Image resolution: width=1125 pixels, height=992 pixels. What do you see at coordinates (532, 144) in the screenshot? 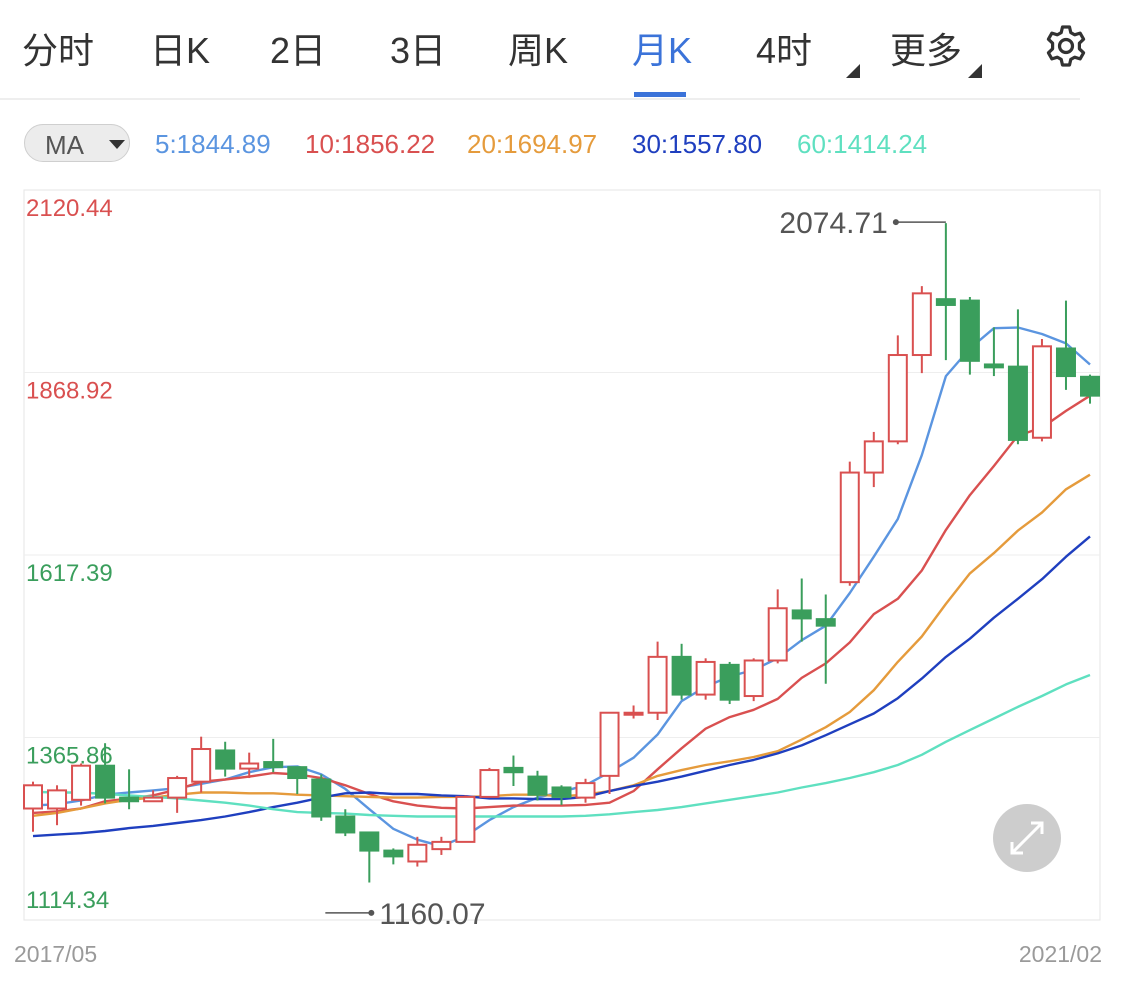
I see `ma20-value: 20:1694.97` at bounding box center [532, 144].